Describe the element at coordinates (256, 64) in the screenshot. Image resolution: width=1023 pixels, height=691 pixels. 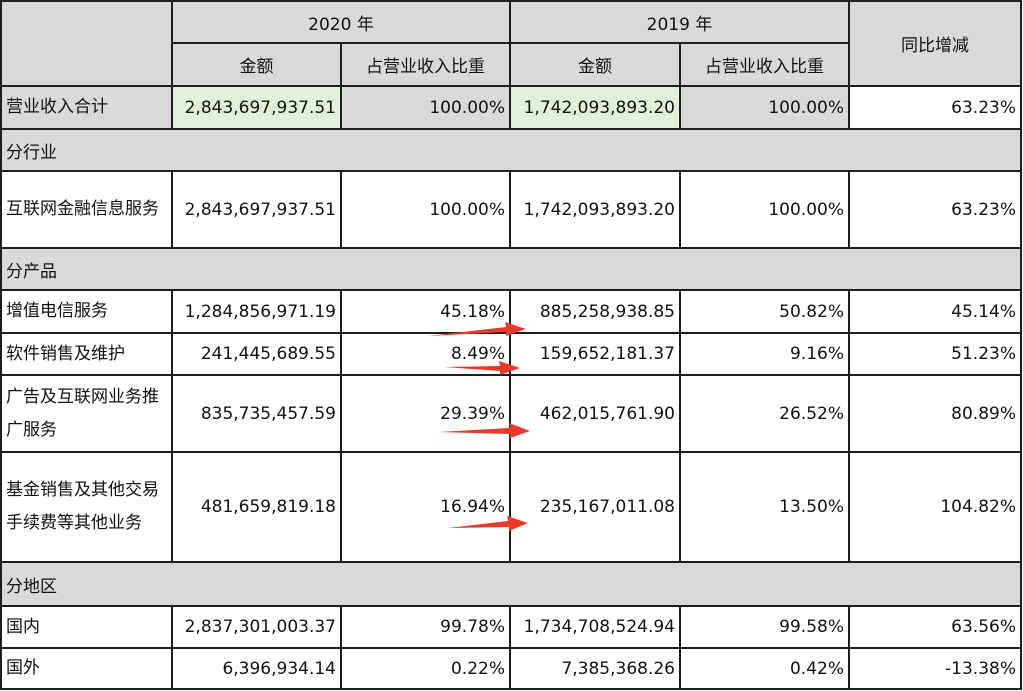
I see `header-amount-2020: 金额` at that location.